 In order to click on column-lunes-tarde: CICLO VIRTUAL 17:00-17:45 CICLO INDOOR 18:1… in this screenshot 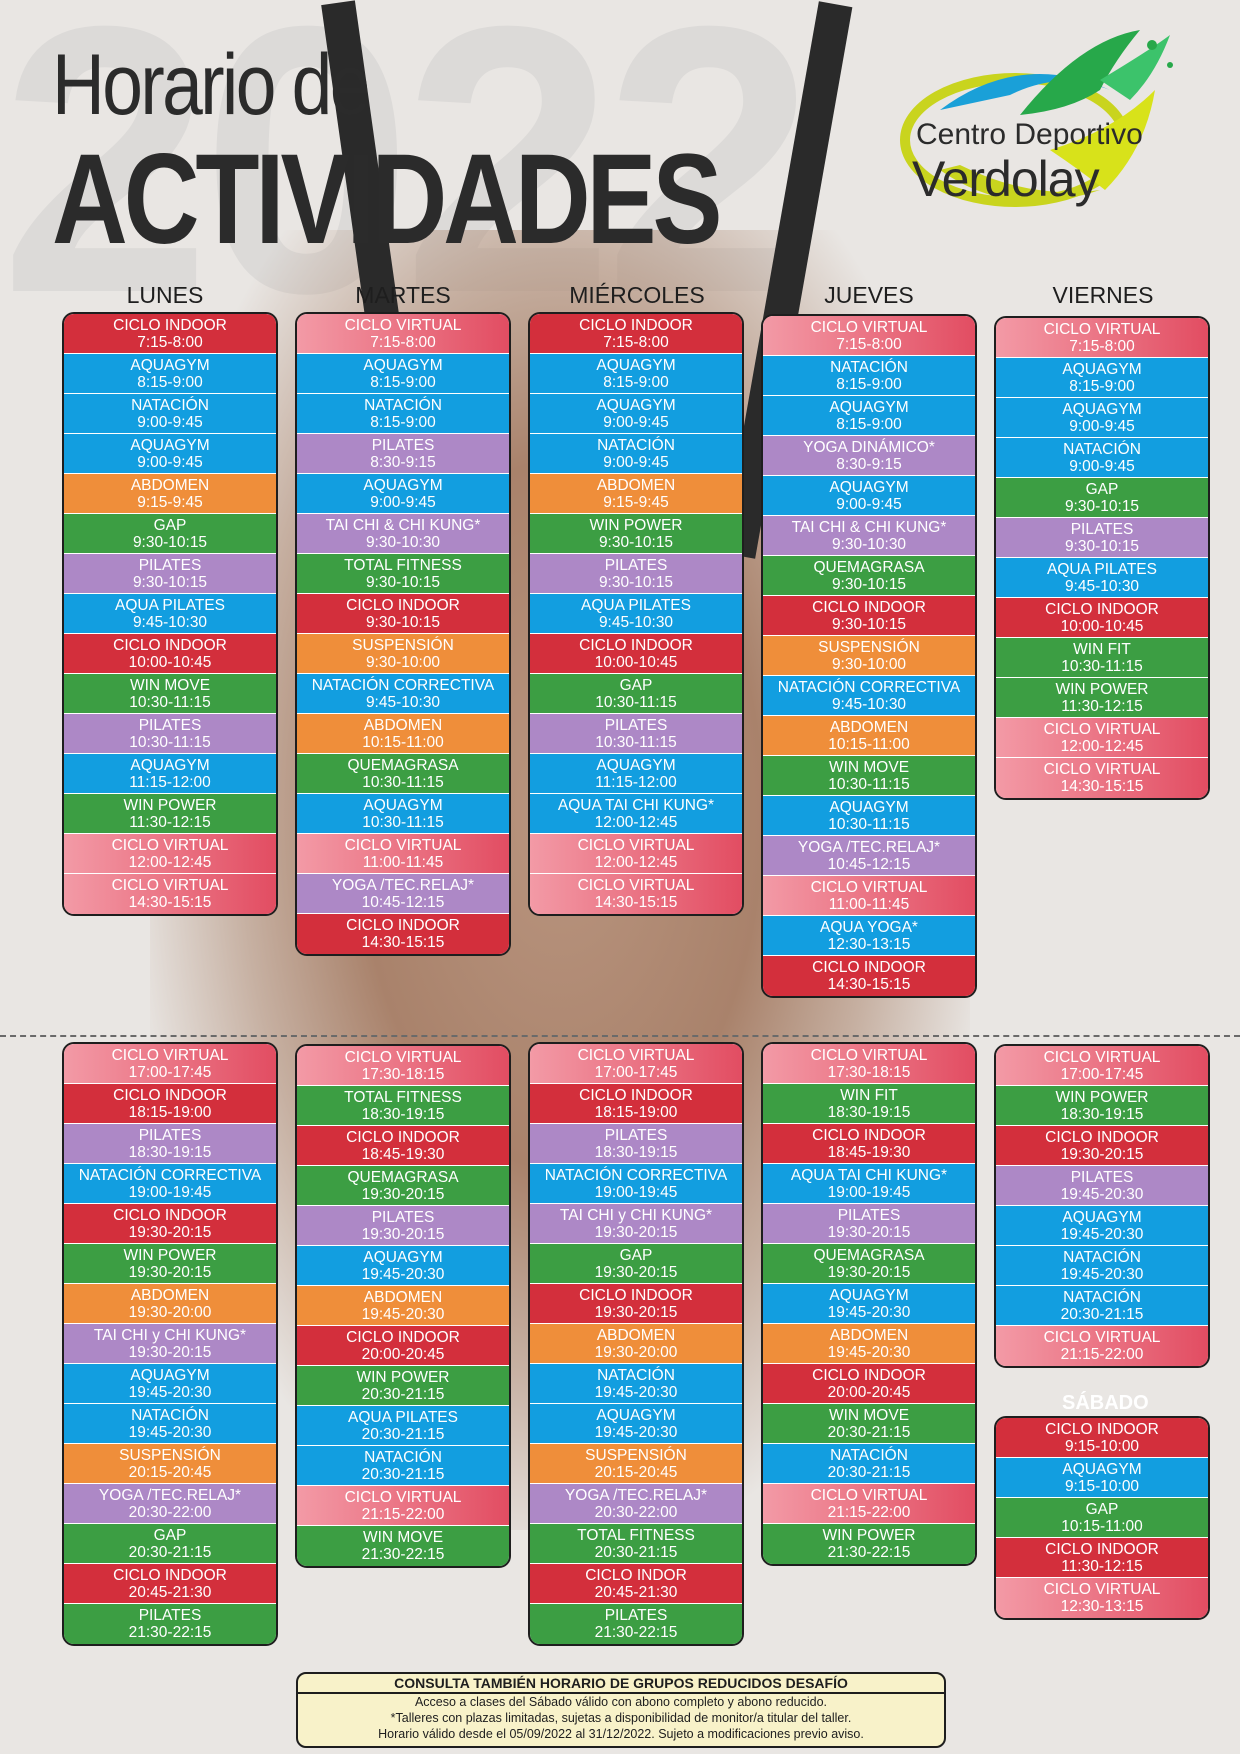, I will do `click(170, 1344)`.